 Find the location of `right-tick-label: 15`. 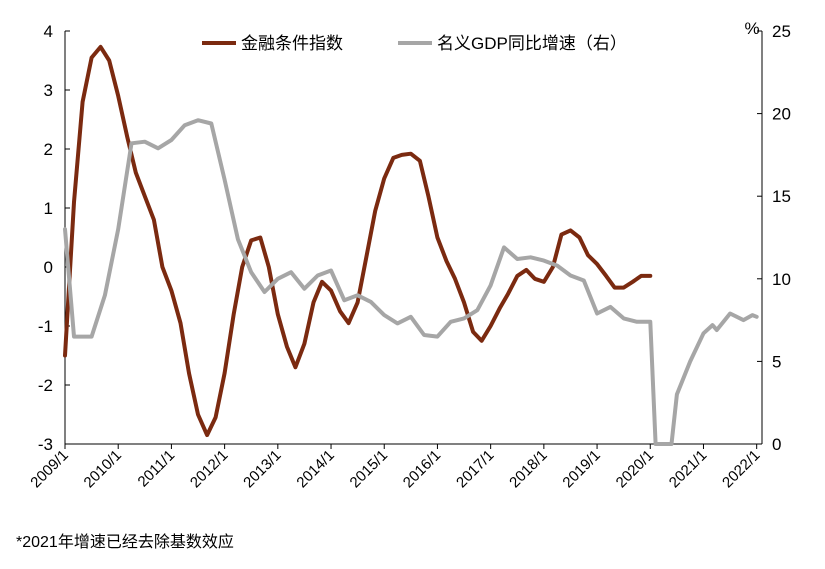

right-tick-label: 15 is located at coordinates (781, 196).